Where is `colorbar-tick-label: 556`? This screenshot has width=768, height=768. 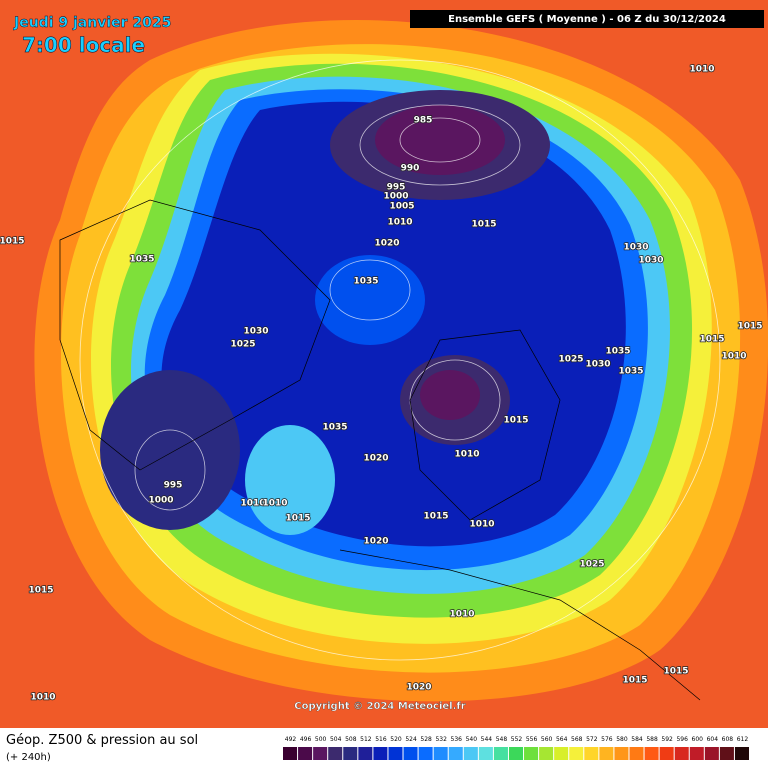 colorbar-tick-label: 556 is located at coordinates (532, 739).